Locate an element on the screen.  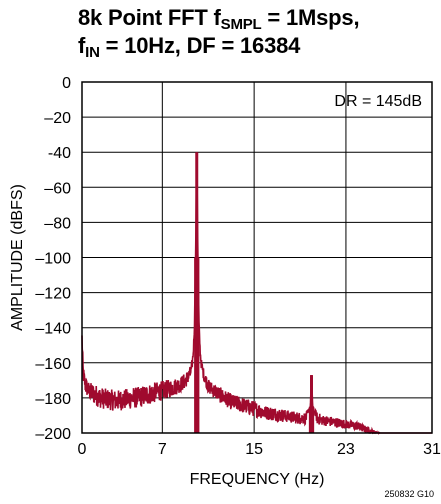
y-tick-label: -40 is located at coordinates (59, 153).